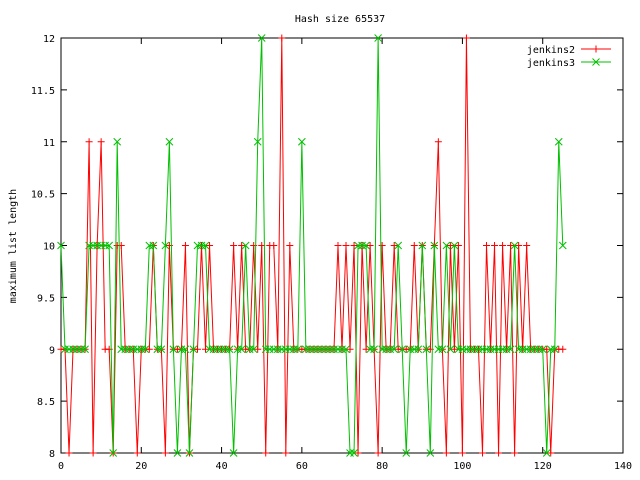 Image resolution: width=640 pixels, height=480 pixels. I want to click on y-tick-label: 8.5, so click(46, 402).